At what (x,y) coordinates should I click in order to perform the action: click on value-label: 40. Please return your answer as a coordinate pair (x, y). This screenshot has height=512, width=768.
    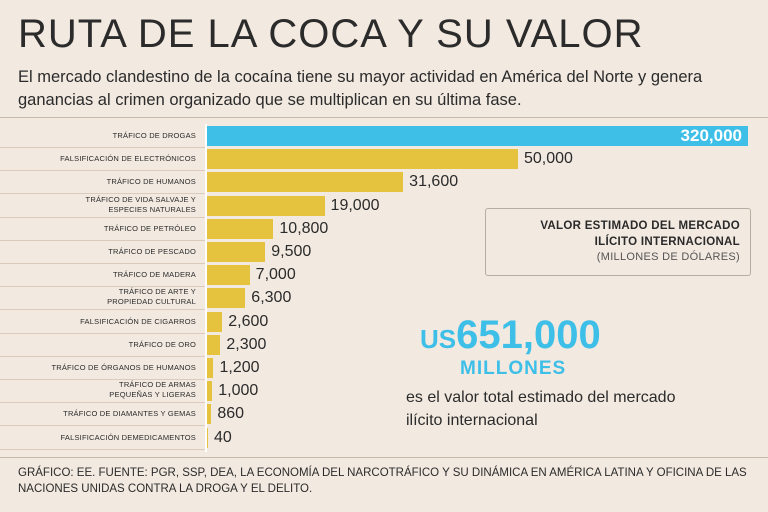
    Looking at the image, I should click on (223, 437).